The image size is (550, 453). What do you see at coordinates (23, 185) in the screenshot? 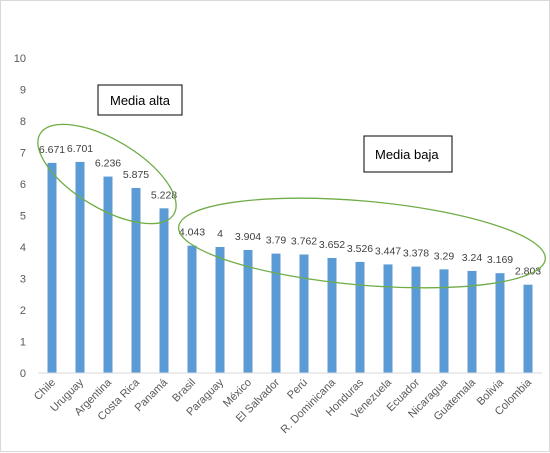
I see `y-tick-label: 6` at bounding box center [23, 185].